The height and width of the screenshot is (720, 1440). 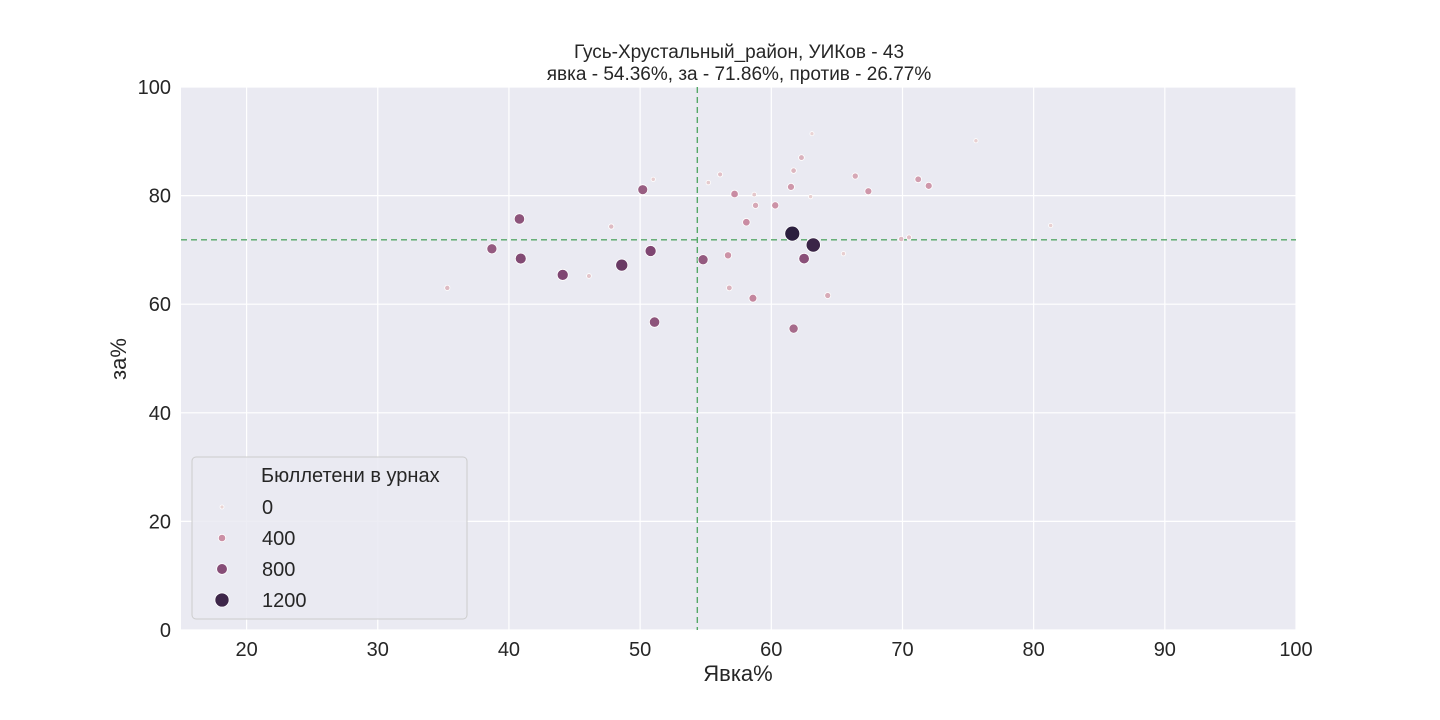 I want to click on chart-title: Гусь-Хрустальный_район, УИКов - 43, so click(x=739, y=52).